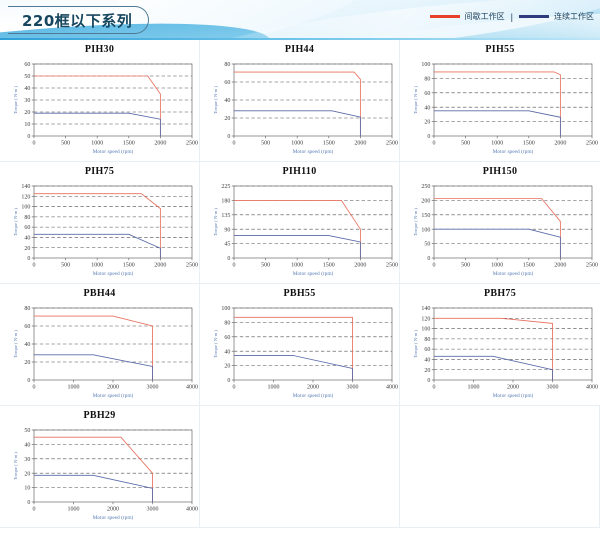 This screenshot has width=600, height=537. Describe the element at coordinates (27, 101) in the screenshot. I see `y-tick-label: 30` at that location.